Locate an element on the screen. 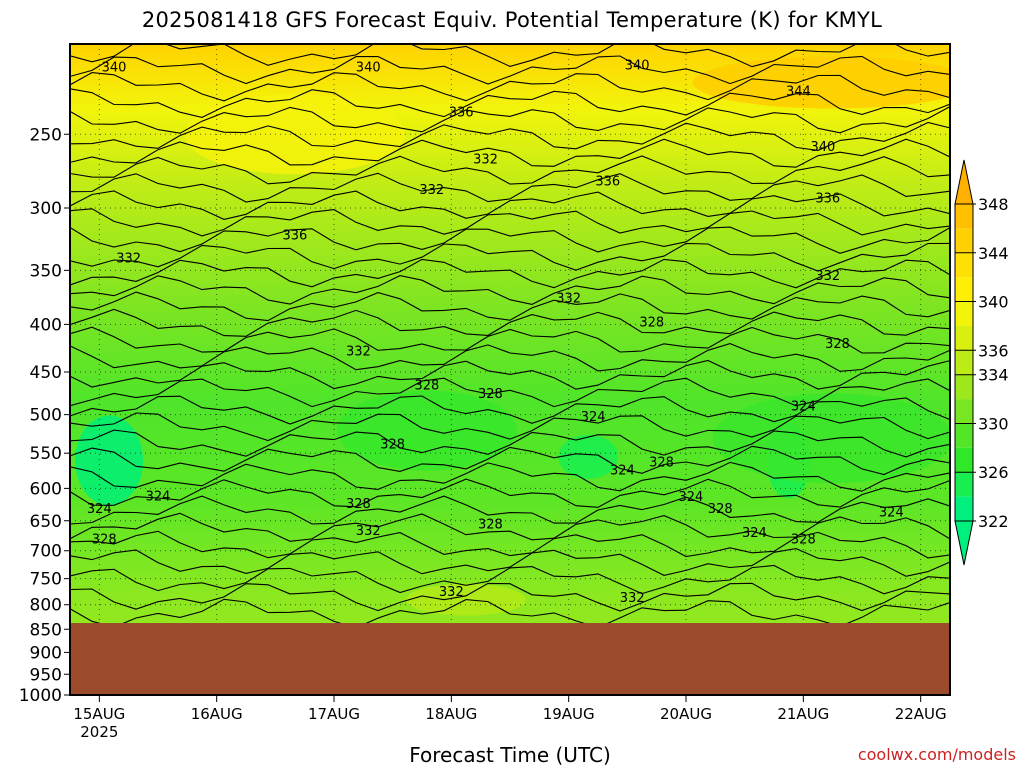  y-tick-label: 500 is located at coordinates (46, 416).